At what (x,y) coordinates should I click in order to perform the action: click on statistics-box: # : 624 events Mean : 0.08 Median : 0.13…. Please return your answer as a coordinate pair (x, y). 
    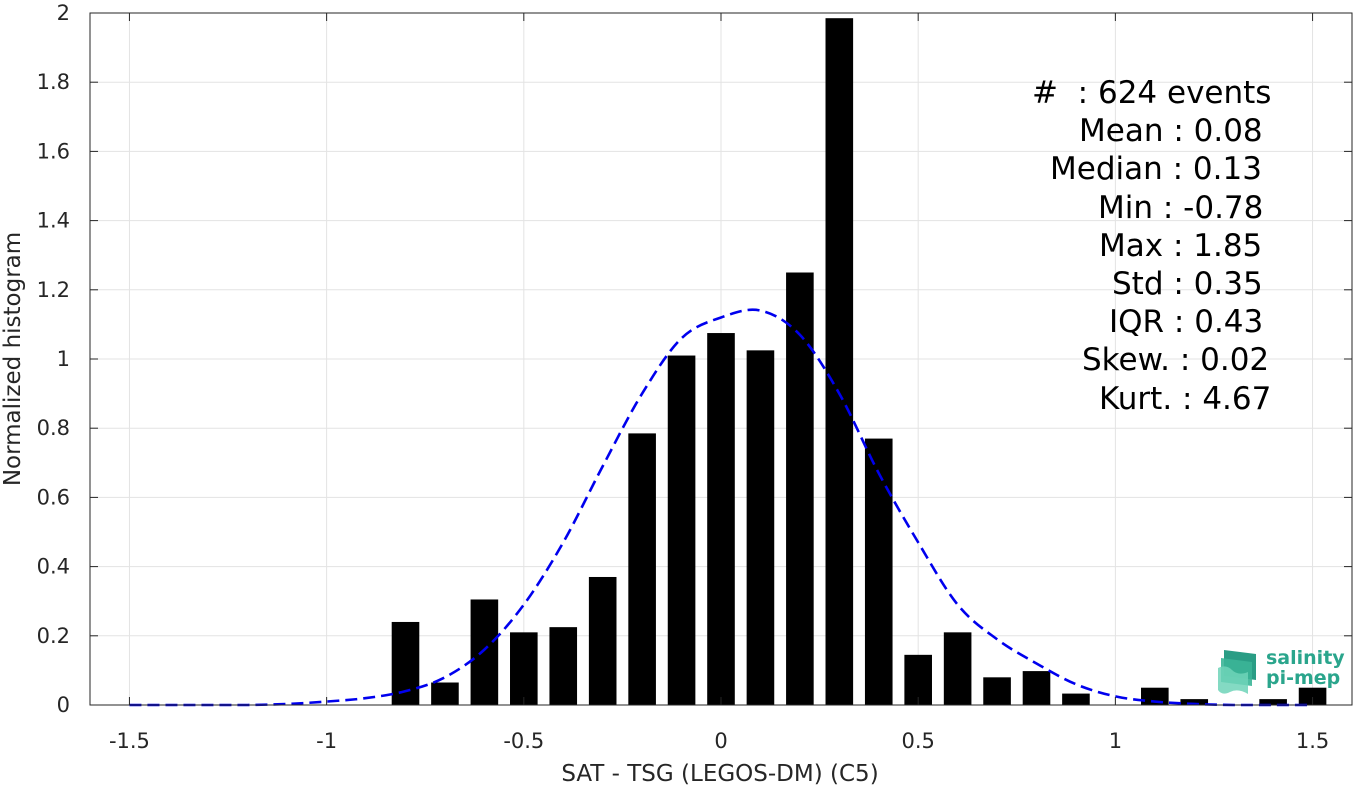
    Looking at the image, I should click on (1150, 246).